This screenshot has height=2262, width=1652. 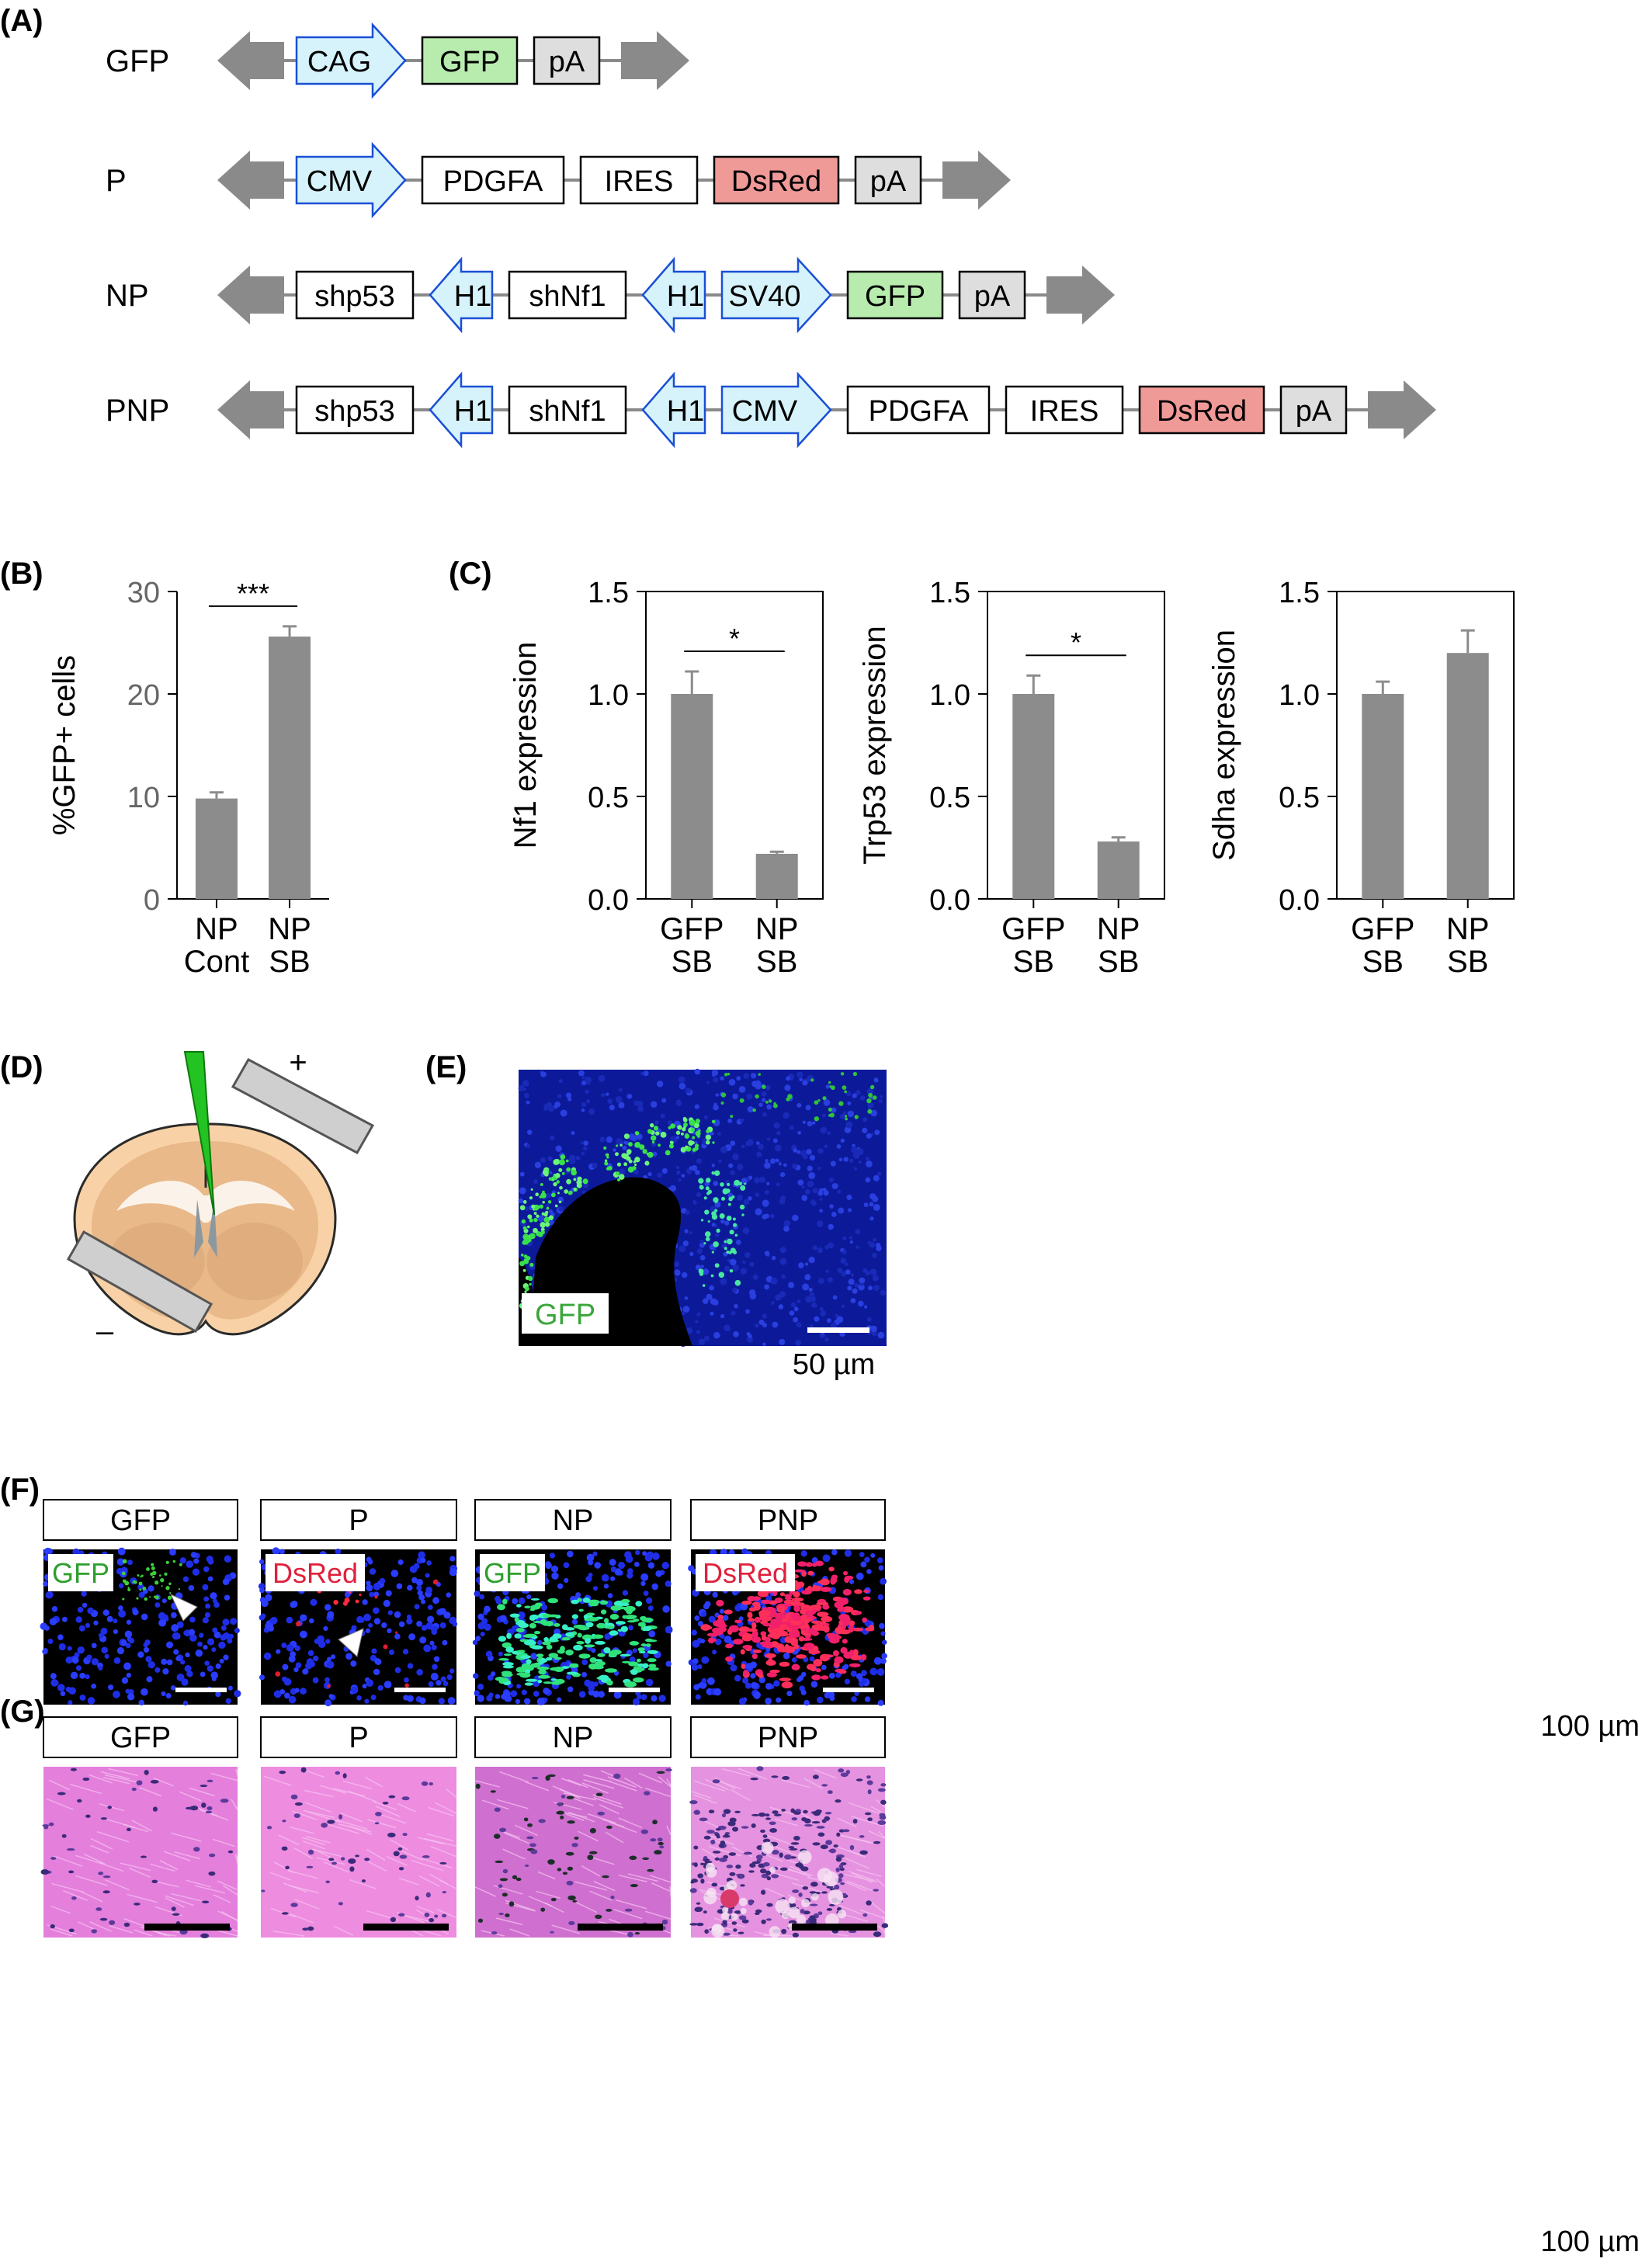 What do you see at coordinates (315, 1573) in the screenshot?
I see `stain-label: DsRed` at bounding box center [315, 1573].